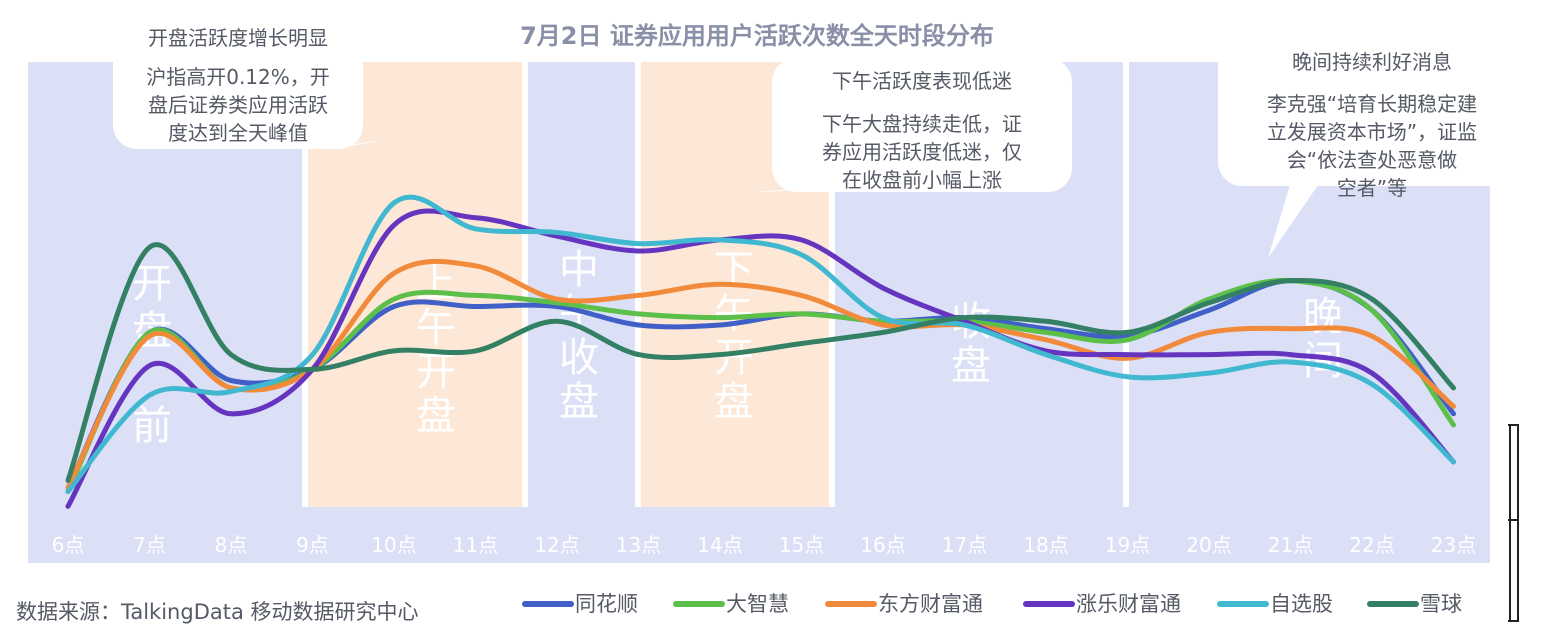 The height and width of the screenshot is (628, 1543). What do you see at coordinates (1513, 523) in the screenshot?
I see `frame-mark` at bounding box center [1513, 523].